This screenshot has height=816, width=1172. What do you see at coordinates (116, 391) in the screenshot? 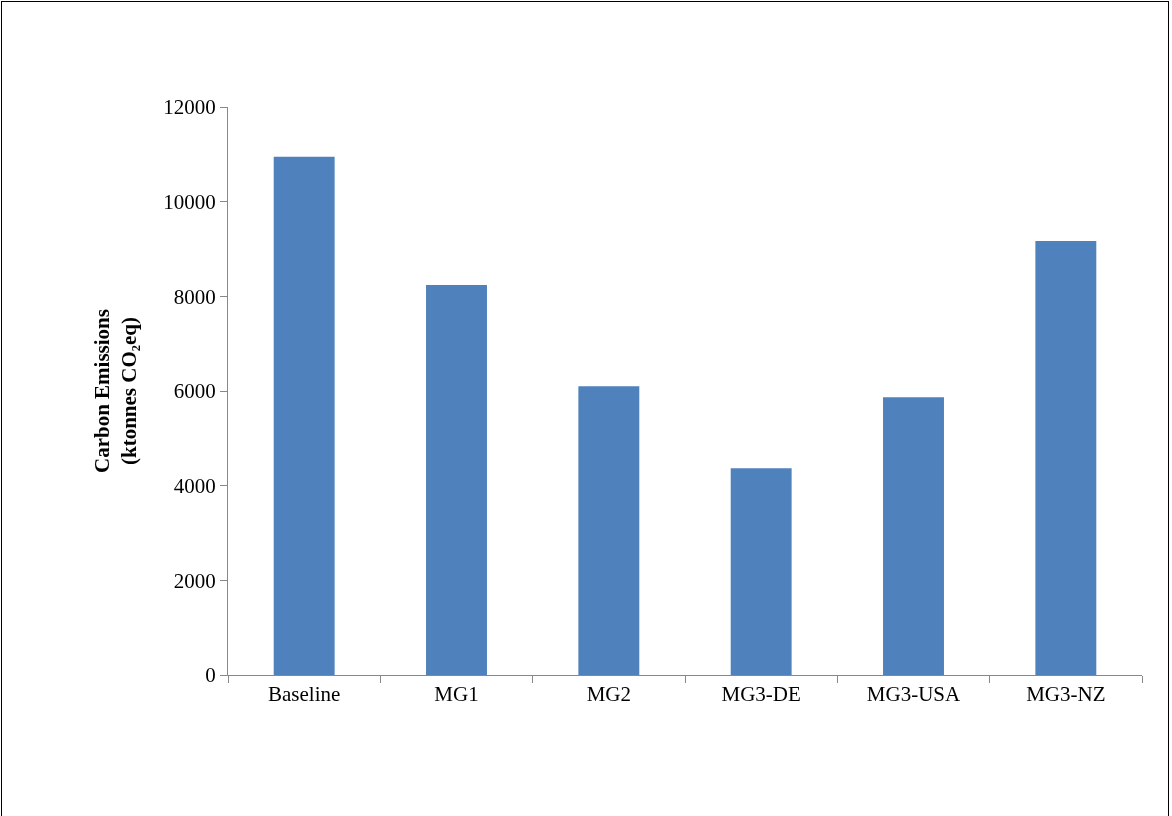
I see `y-axis-title: Carbon Emissions (ktonnes CO₂eq)` at bounding box center [116, 391].